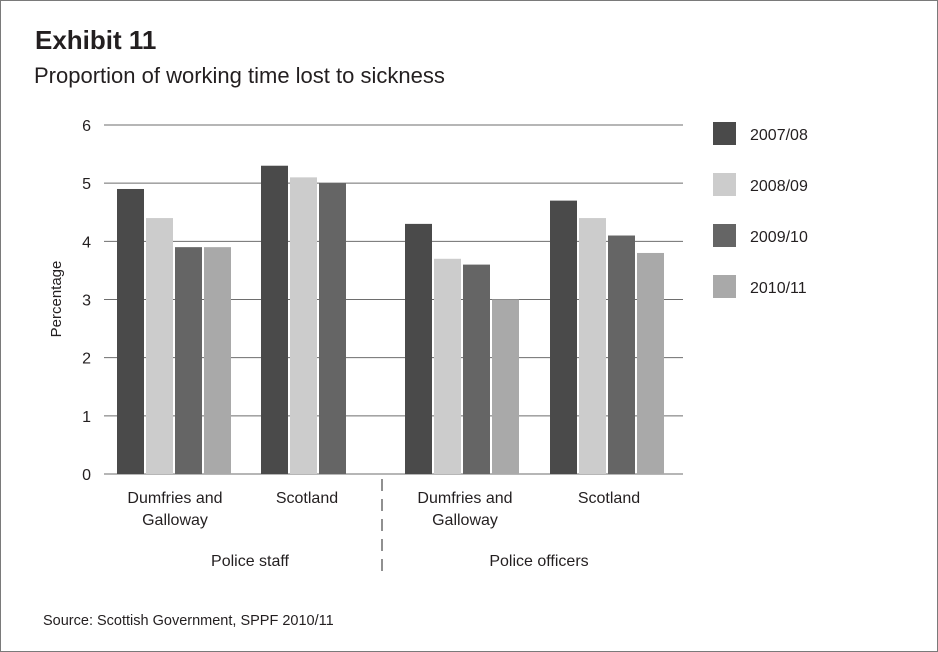 The image size is (938, 652). Describe the element at coordinates (86, 126) in the screenshot. I see `y-tick-label: 6` at that location.